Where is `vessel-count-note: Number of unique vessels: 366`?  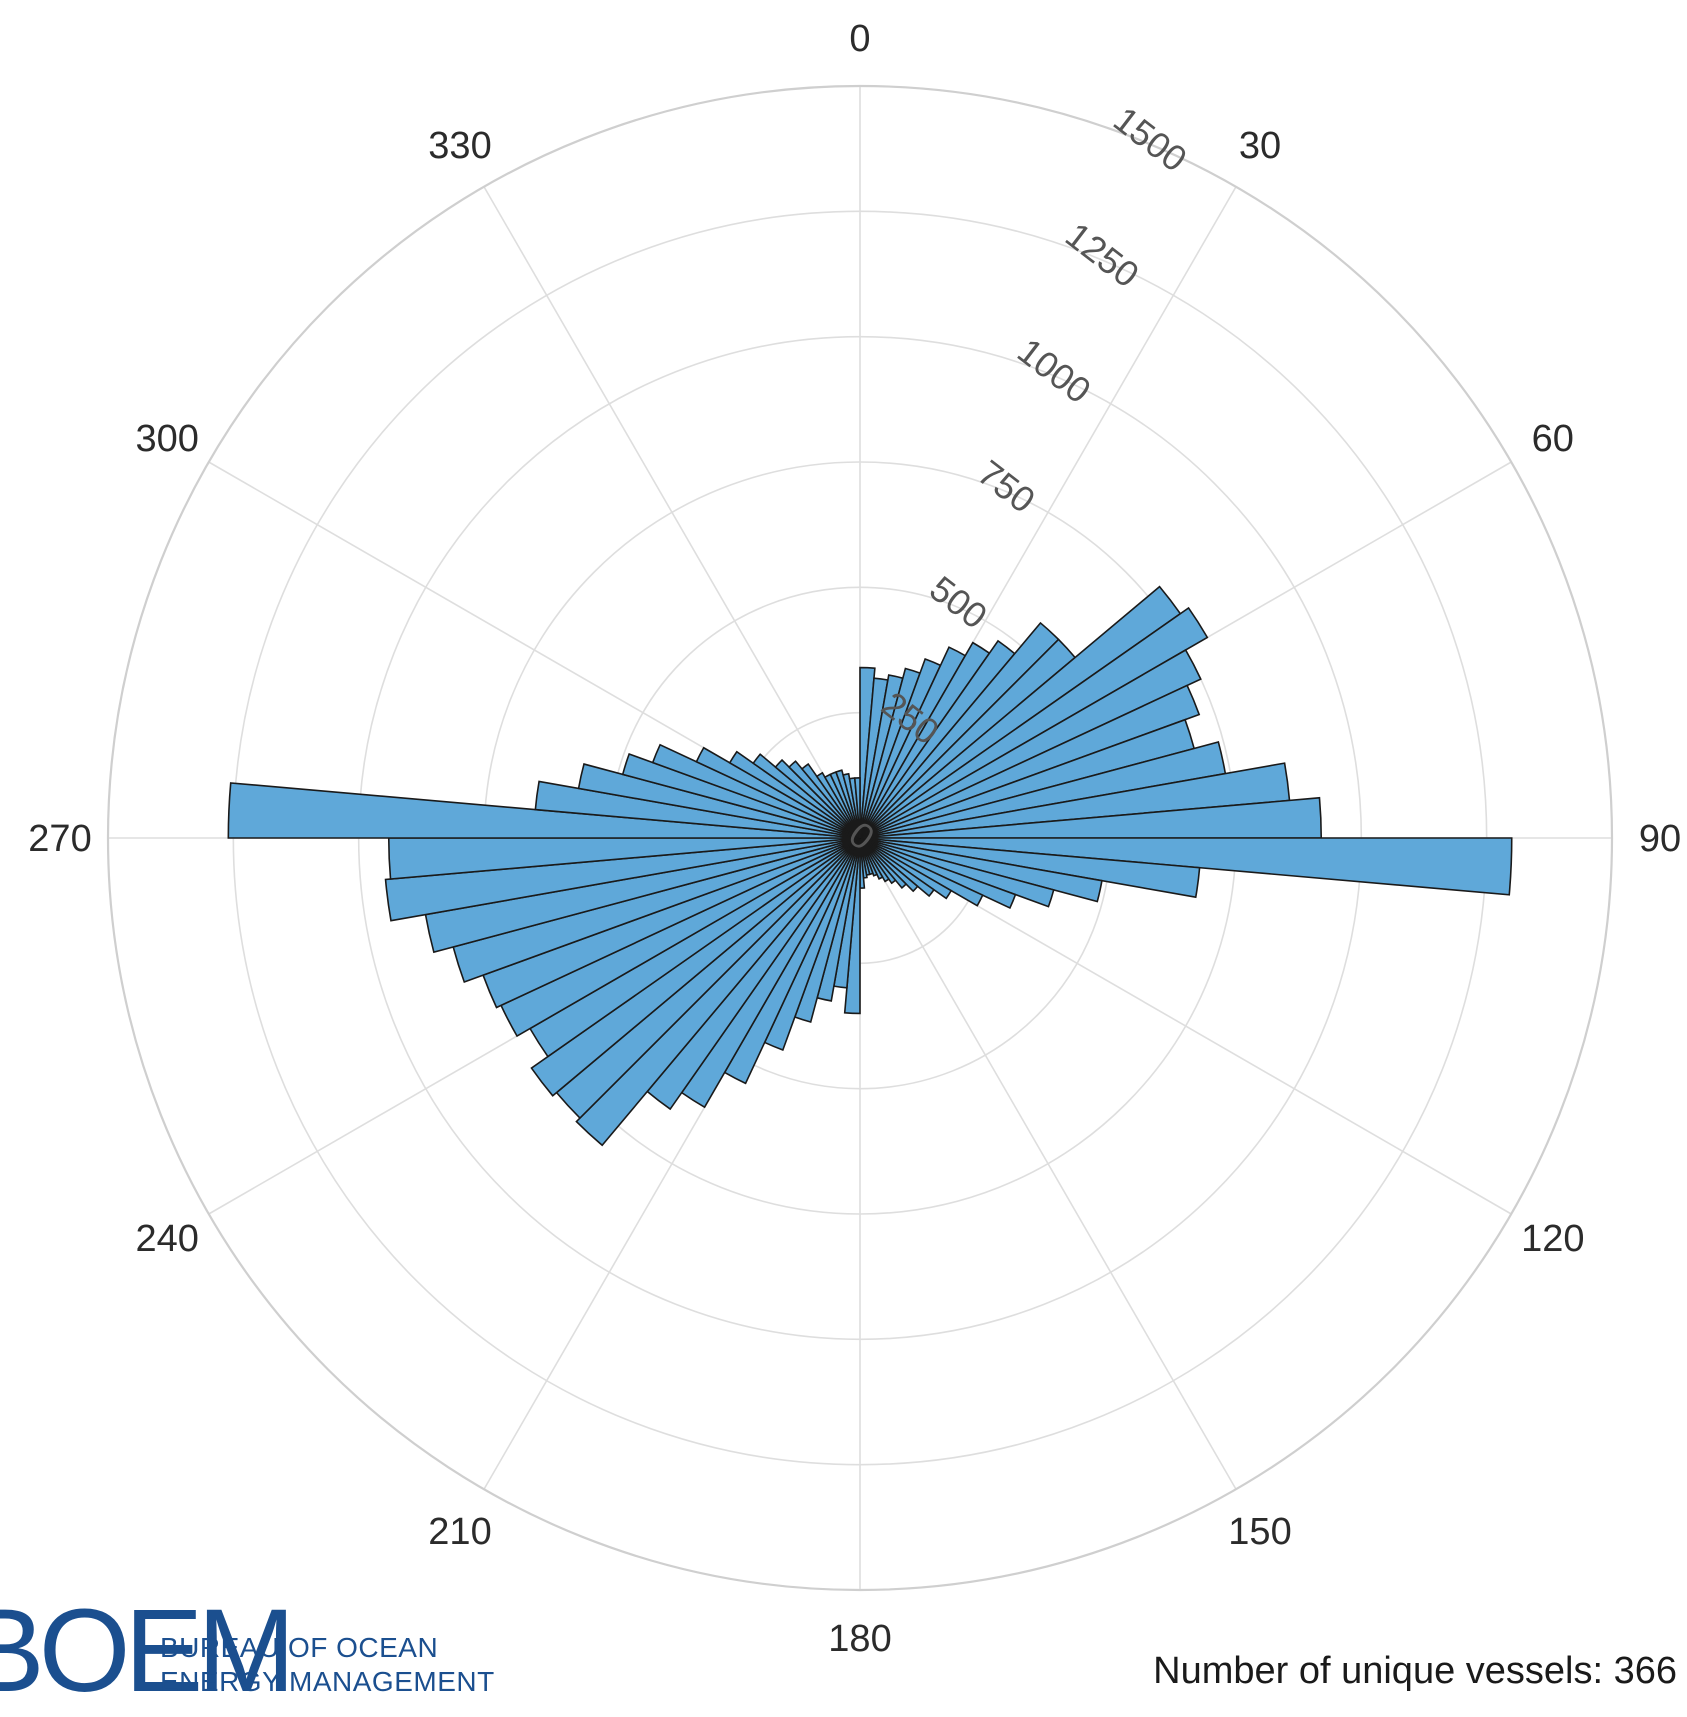 vessel-count-note: Number of unique vessels: 366 is located at coordinates (1415, 1671).